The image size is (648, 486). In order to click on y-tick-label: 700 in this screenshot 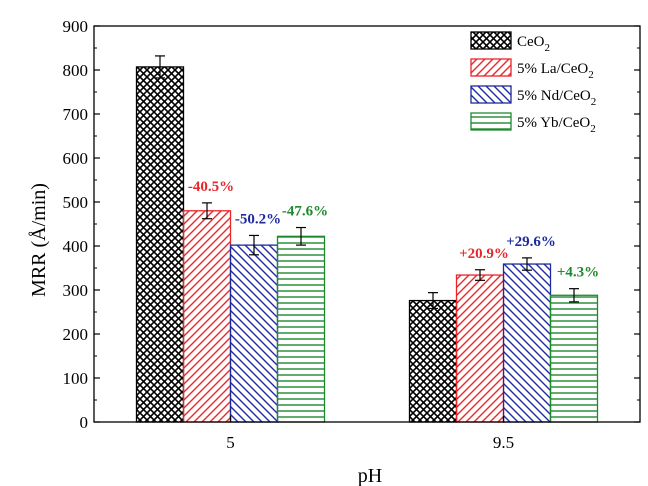, I will do `click(76, 114)`.